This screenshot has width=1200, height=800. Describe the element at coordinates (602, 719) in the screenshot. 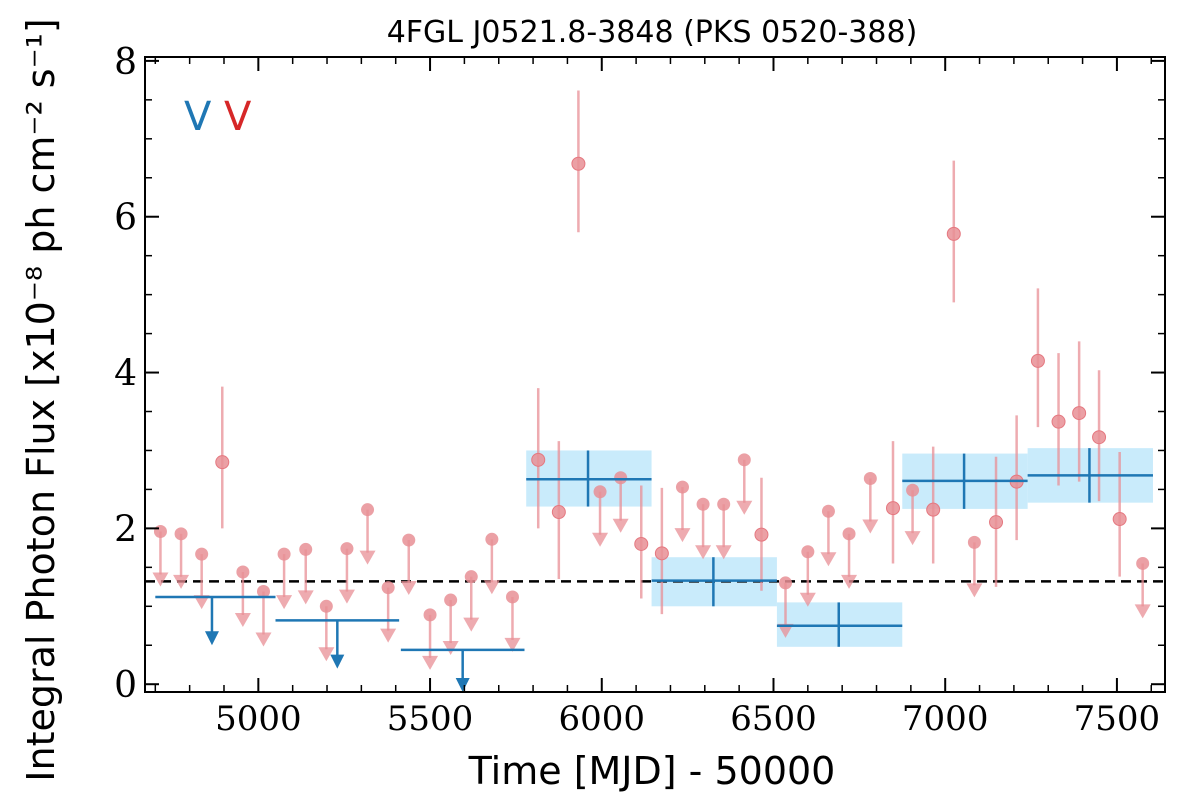

I see `x-tick-label: 6000` at that location.